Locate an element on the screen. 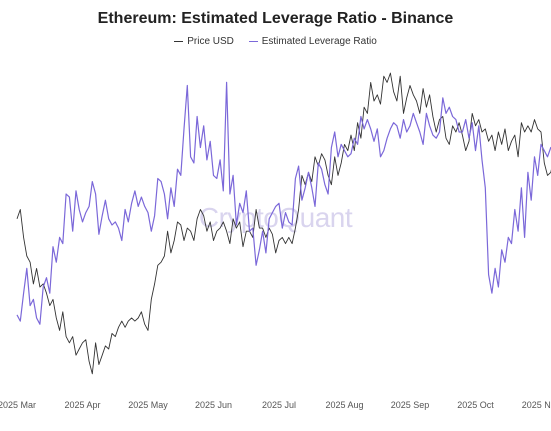 This screenshot has width=551, height=431. x-tick-label: 2025 Aug is located at coordinates (344, 405).